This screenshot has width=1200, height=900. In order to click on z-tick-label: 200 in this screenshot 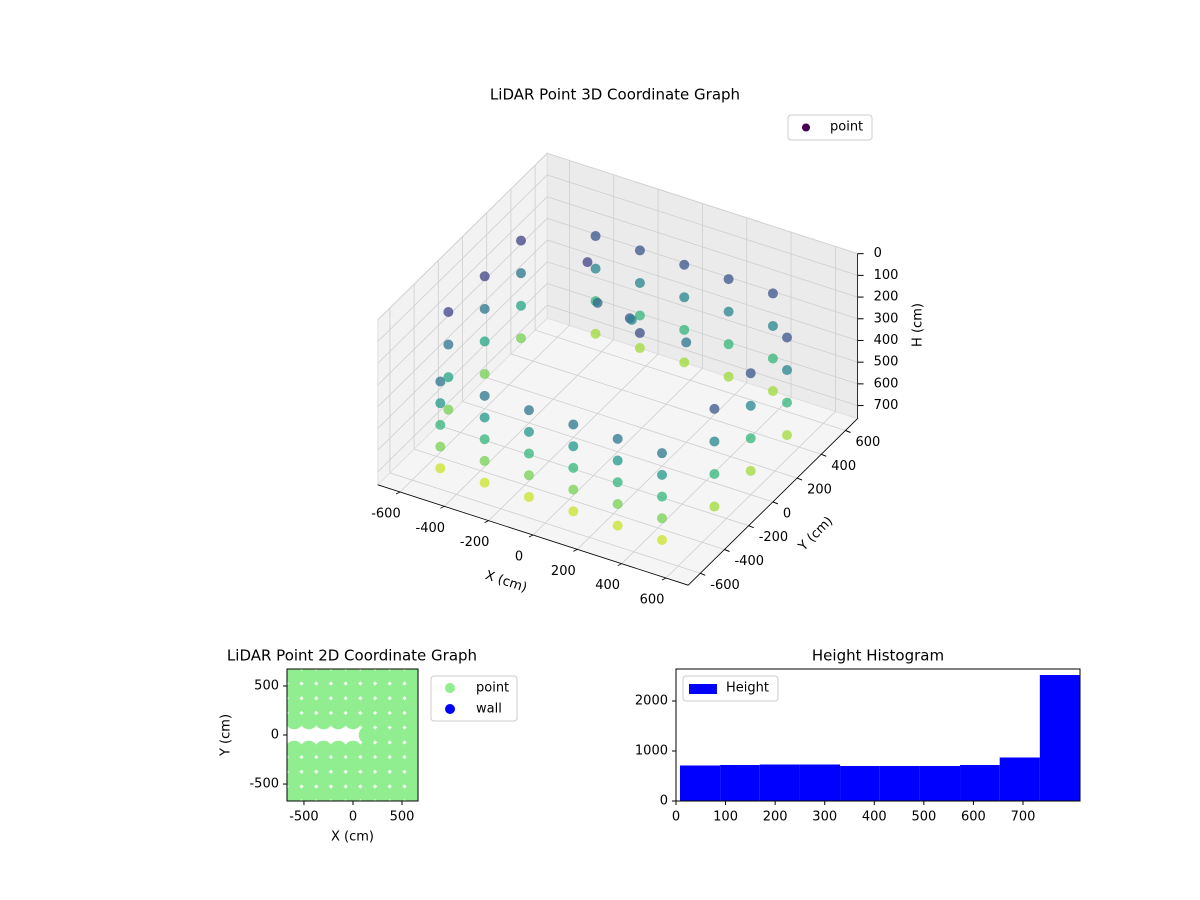, I will do `click(886, 297)`.